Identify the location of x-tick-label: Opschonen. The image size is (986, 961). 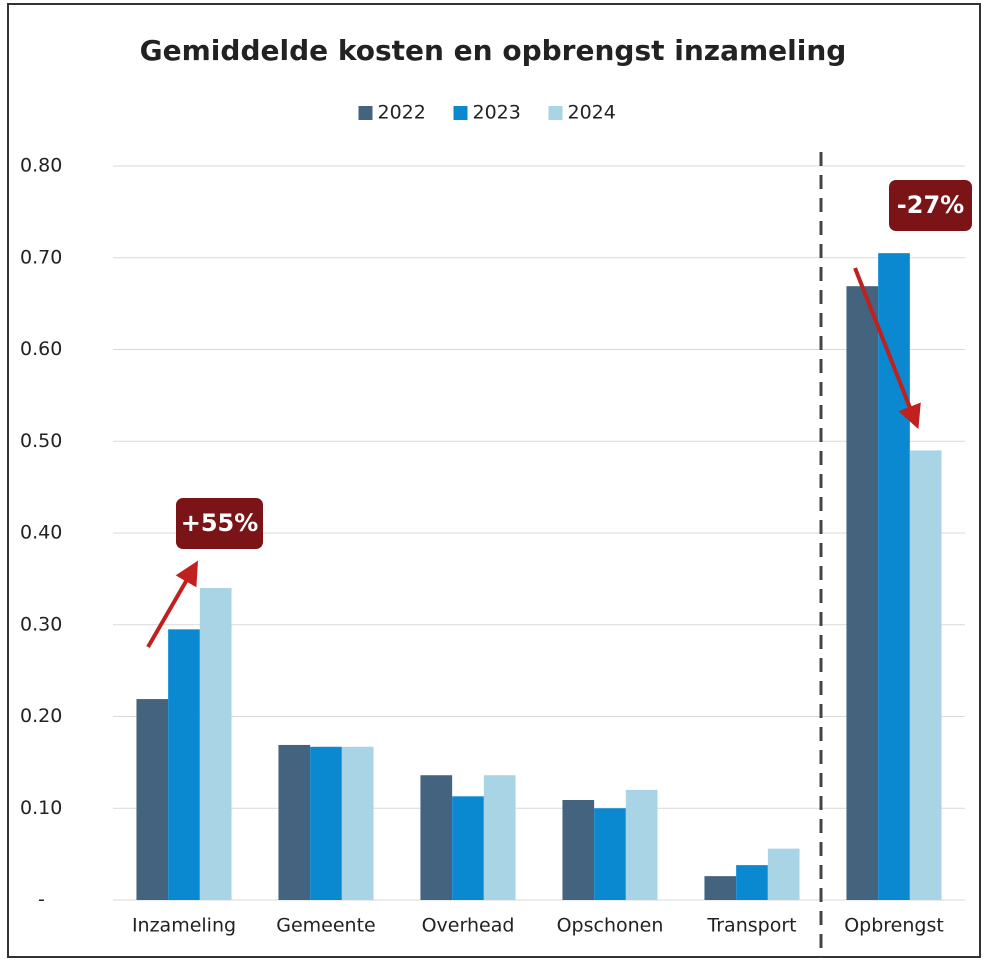
(610, 926).